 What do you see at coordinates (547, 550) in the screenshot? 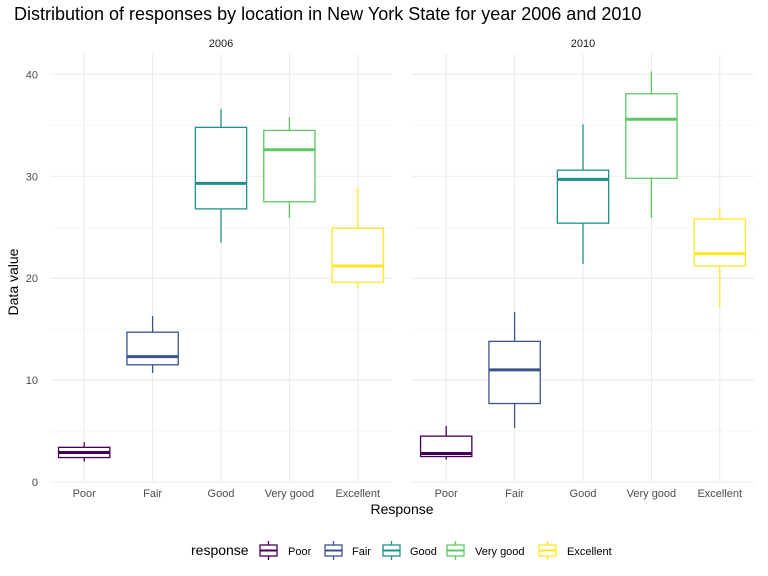
I see `legend-key-excellent` at bounding box center [547, 550].